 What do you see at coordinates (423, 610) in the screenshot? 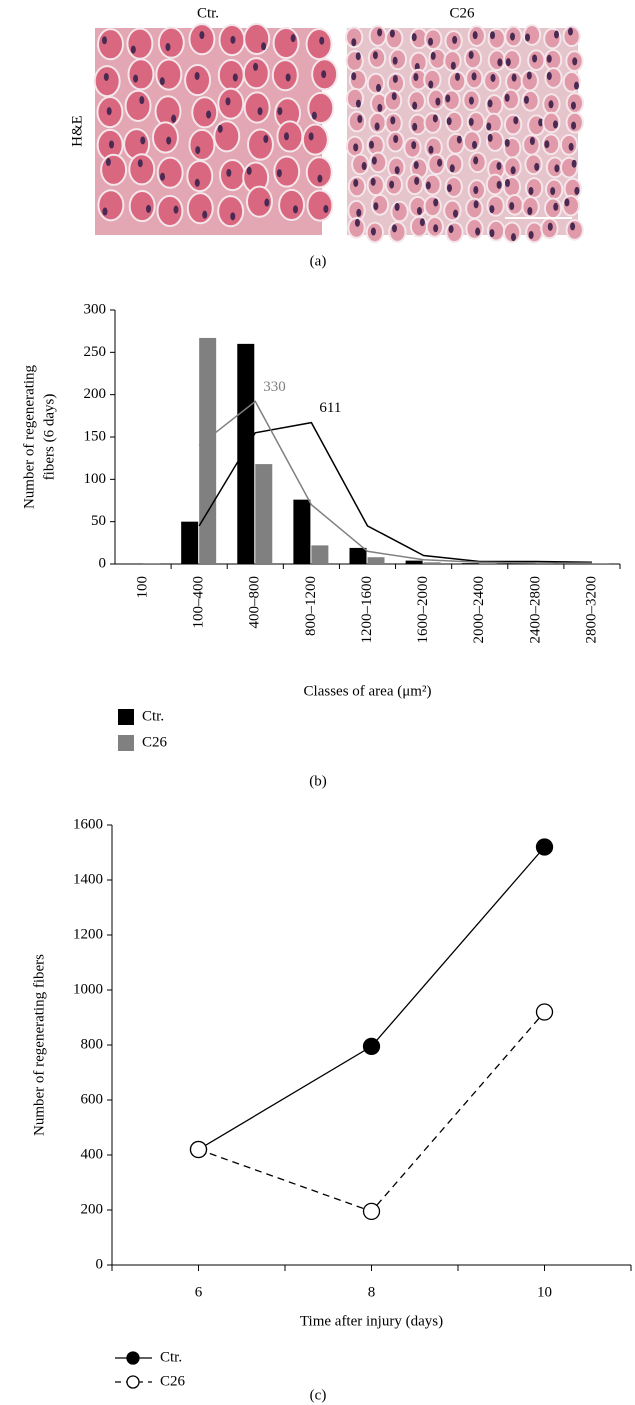
I see `x-tick-label: 1600–2000` at bounding box center [423, 610].